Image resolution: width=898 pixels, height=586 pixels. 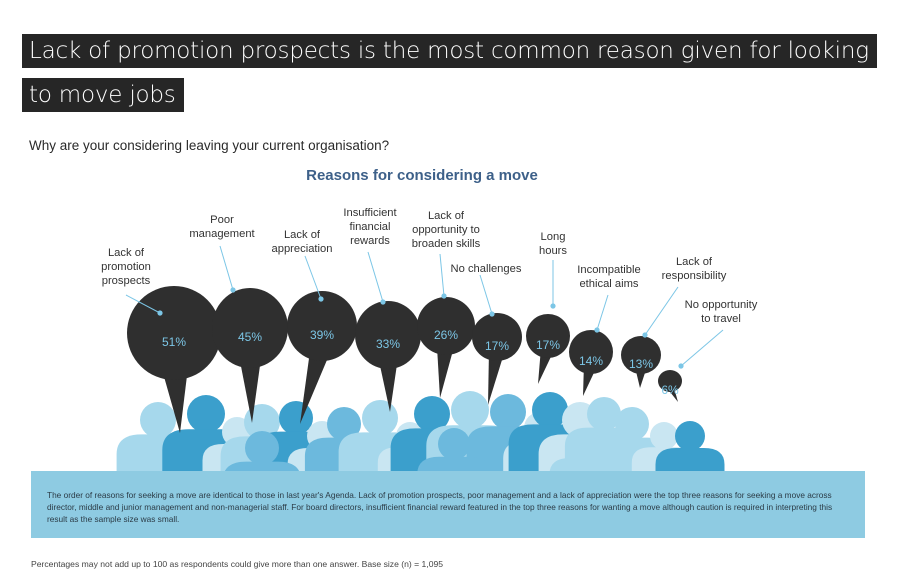 What do you see at coordinates (222, 227) in the screenshot?
I see `category-label: Poor management` at bounding box center [222, 227].